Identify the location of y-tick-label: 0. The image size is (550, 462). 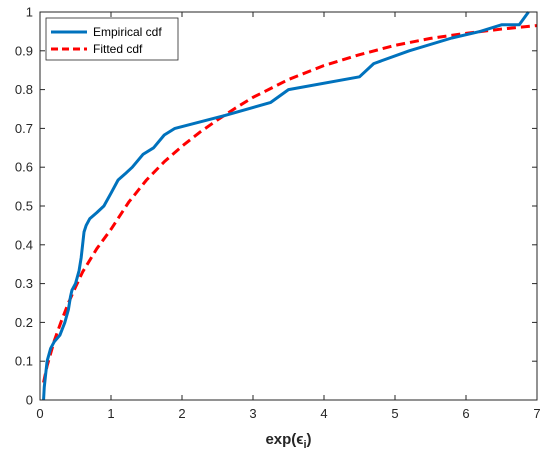
(29, 400).